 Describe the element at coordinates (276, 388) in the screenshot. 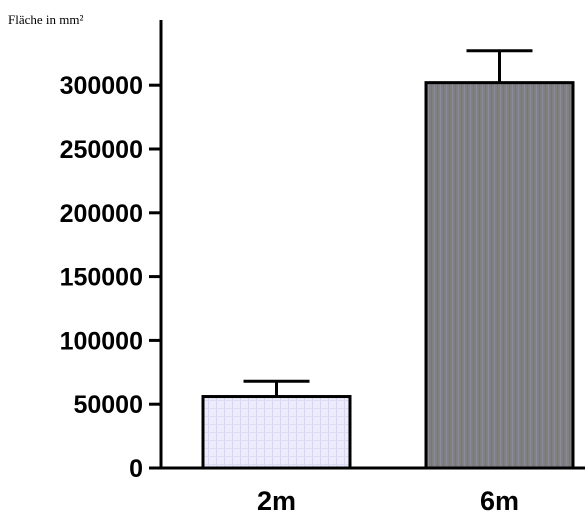

I see `error-bar-2m` at that location.